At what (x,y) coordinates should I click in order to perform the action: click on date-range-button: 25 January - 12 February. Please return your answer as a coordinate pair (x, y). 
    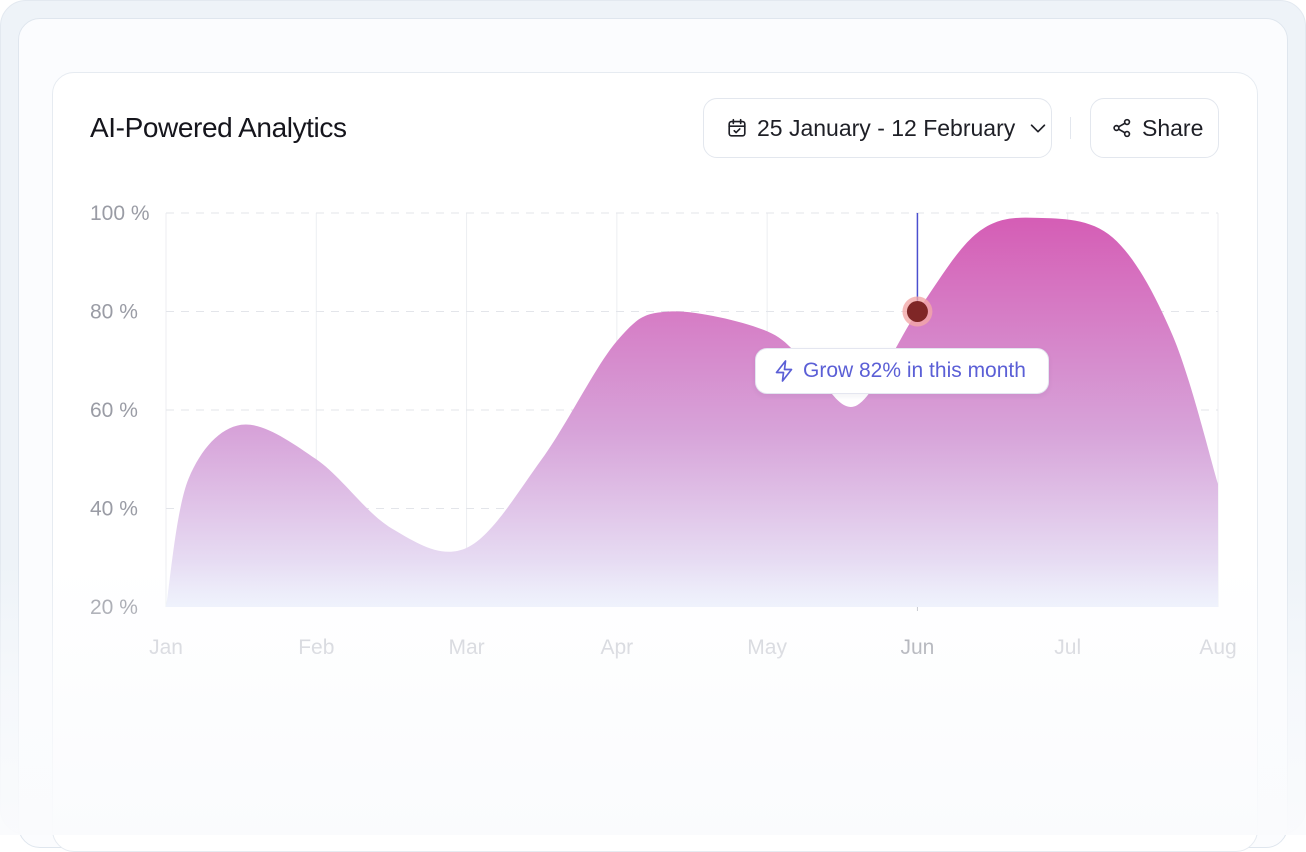
    Looking at the image, I should click on (877, 128).